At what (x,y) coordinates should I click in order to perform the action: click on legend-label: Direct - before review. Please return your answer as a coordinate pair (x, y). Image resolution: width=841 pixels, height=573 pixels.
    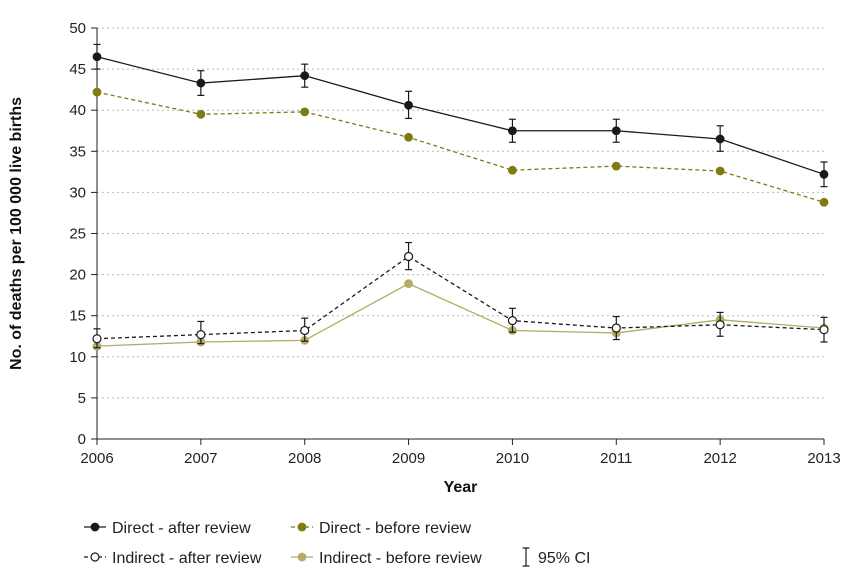
    Looking at the image, I should click on (395, 528).